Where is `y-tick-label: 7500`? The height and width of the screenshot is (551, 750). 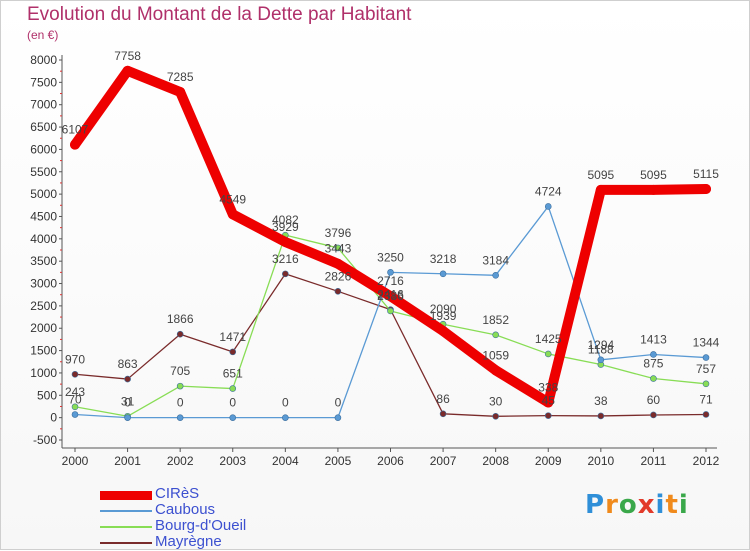
y-tick-label: 7500 is located at coordinates (43, 82).